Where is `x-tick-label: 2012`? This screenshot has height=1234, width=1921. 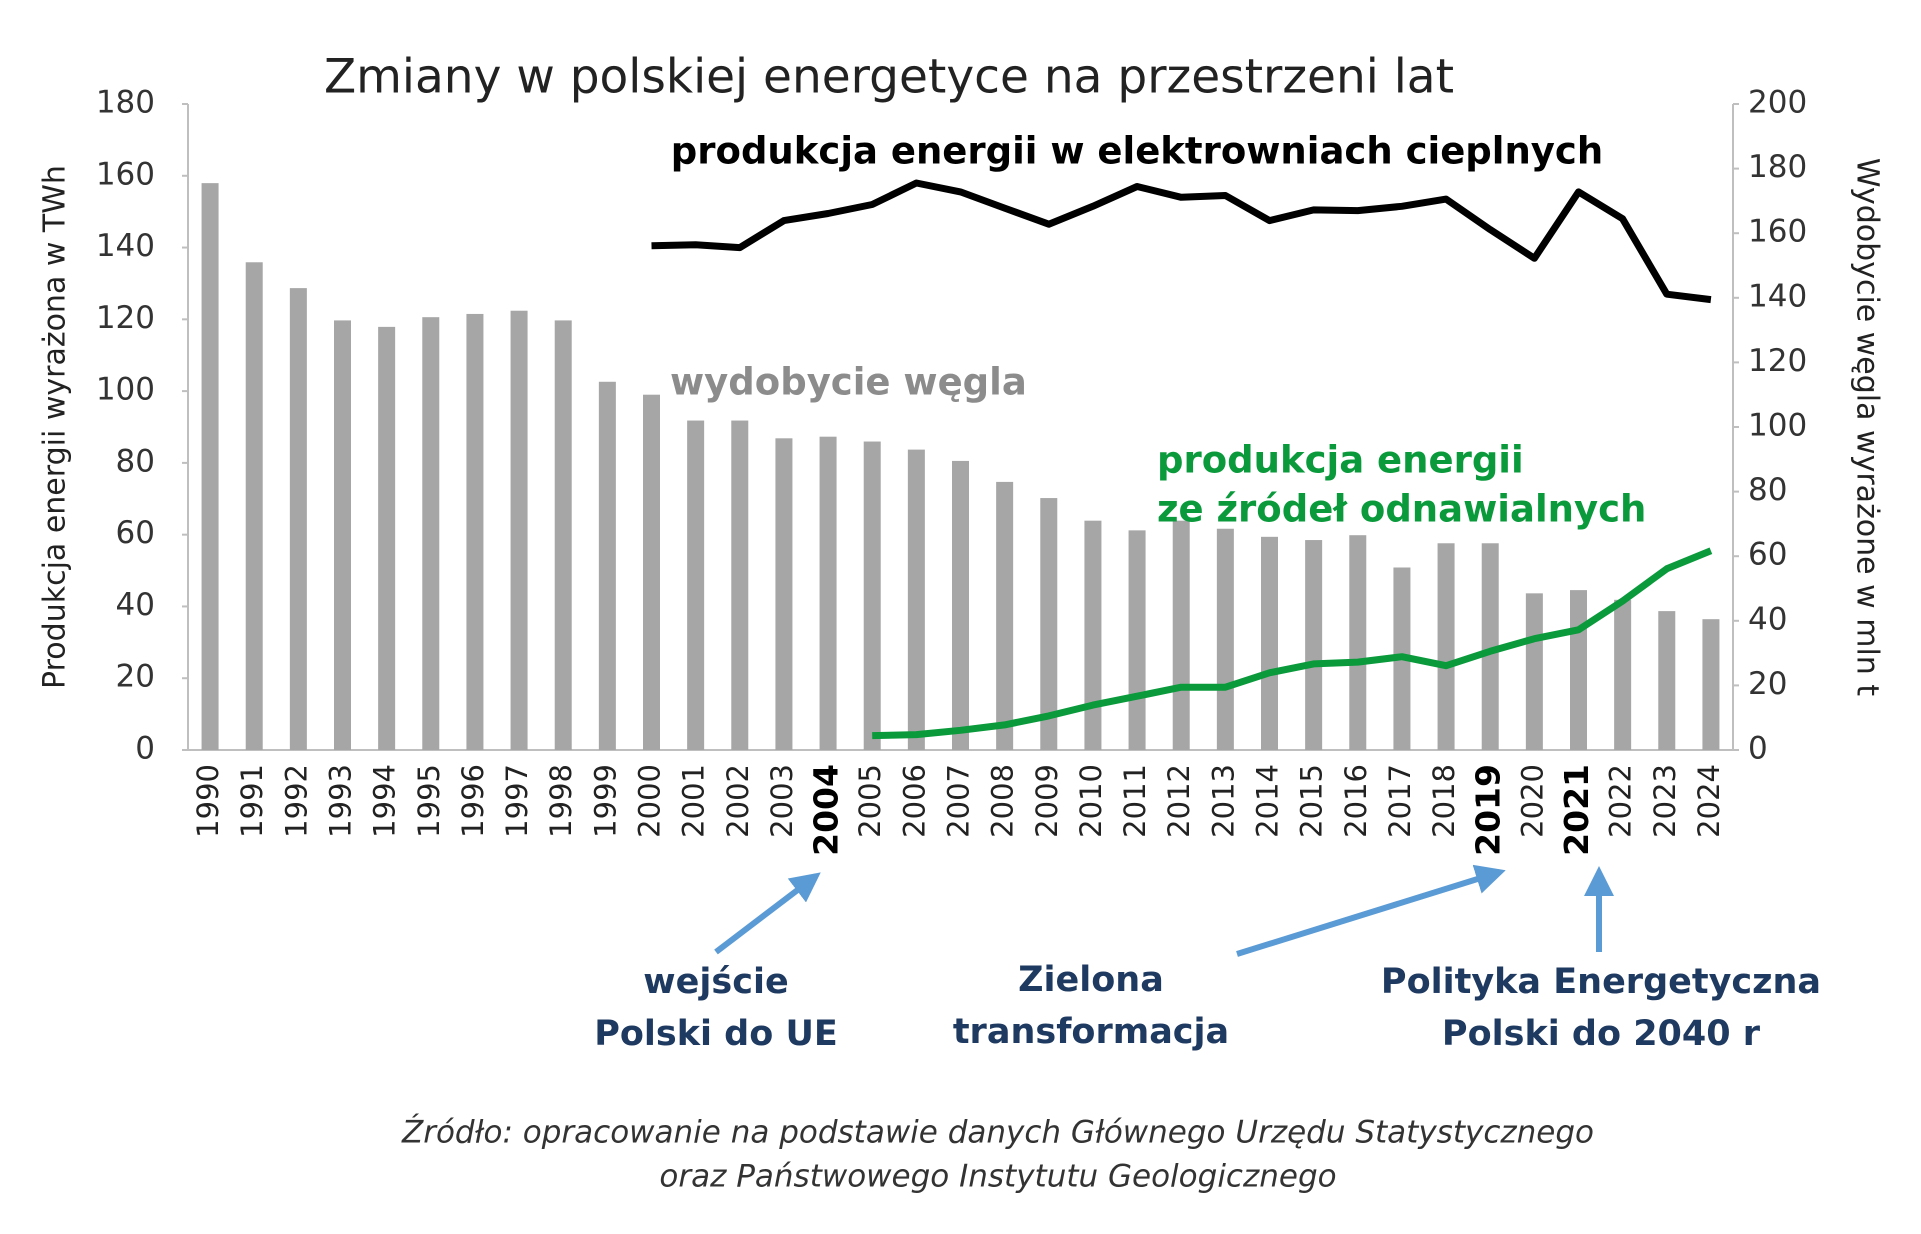
x-tick-label: 2012 is located at coordinates (1179, 801).